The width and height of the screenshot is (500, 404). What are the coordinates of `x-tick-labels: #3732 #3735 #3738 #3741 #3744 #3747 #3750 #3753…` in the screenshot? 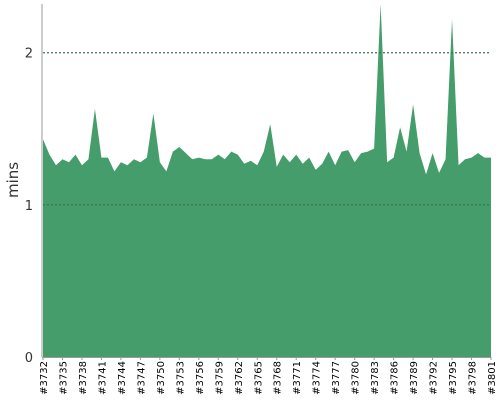 It's located at (268, 376).